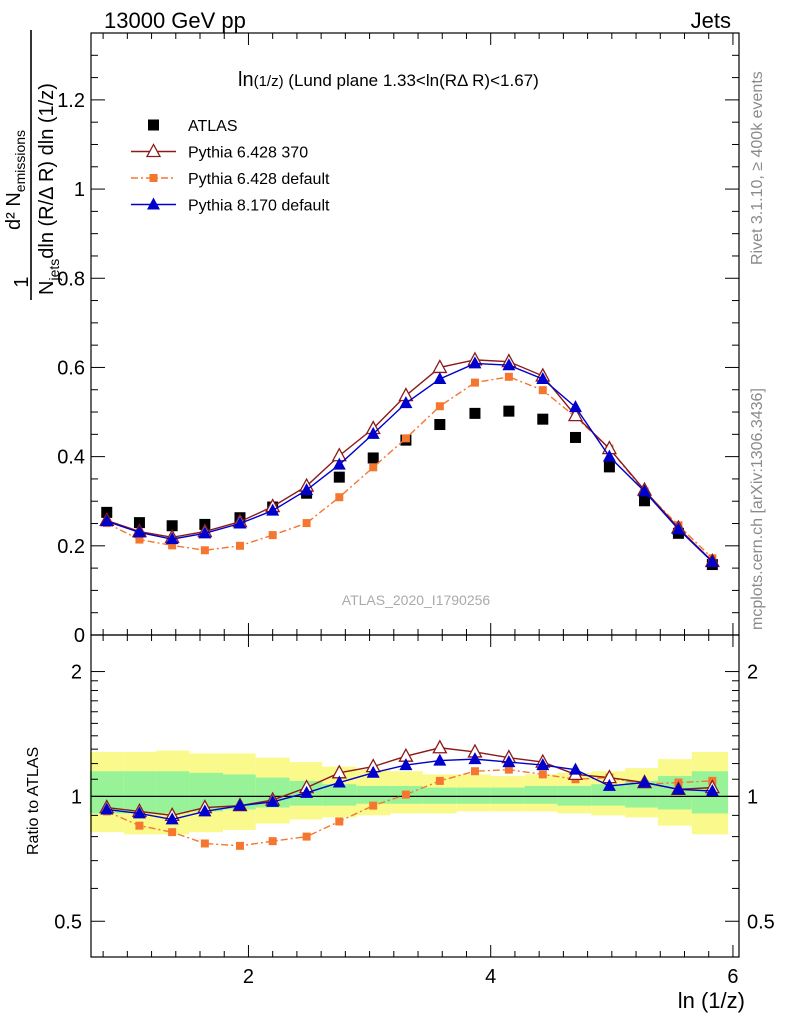  What do you see at coordinates (388, 80) in the screenshot?
I see `plot-title: ln(1/z) (Lund plane 1.33<ln(RΔ R)<1.67)` at bounding box center [388, 80].